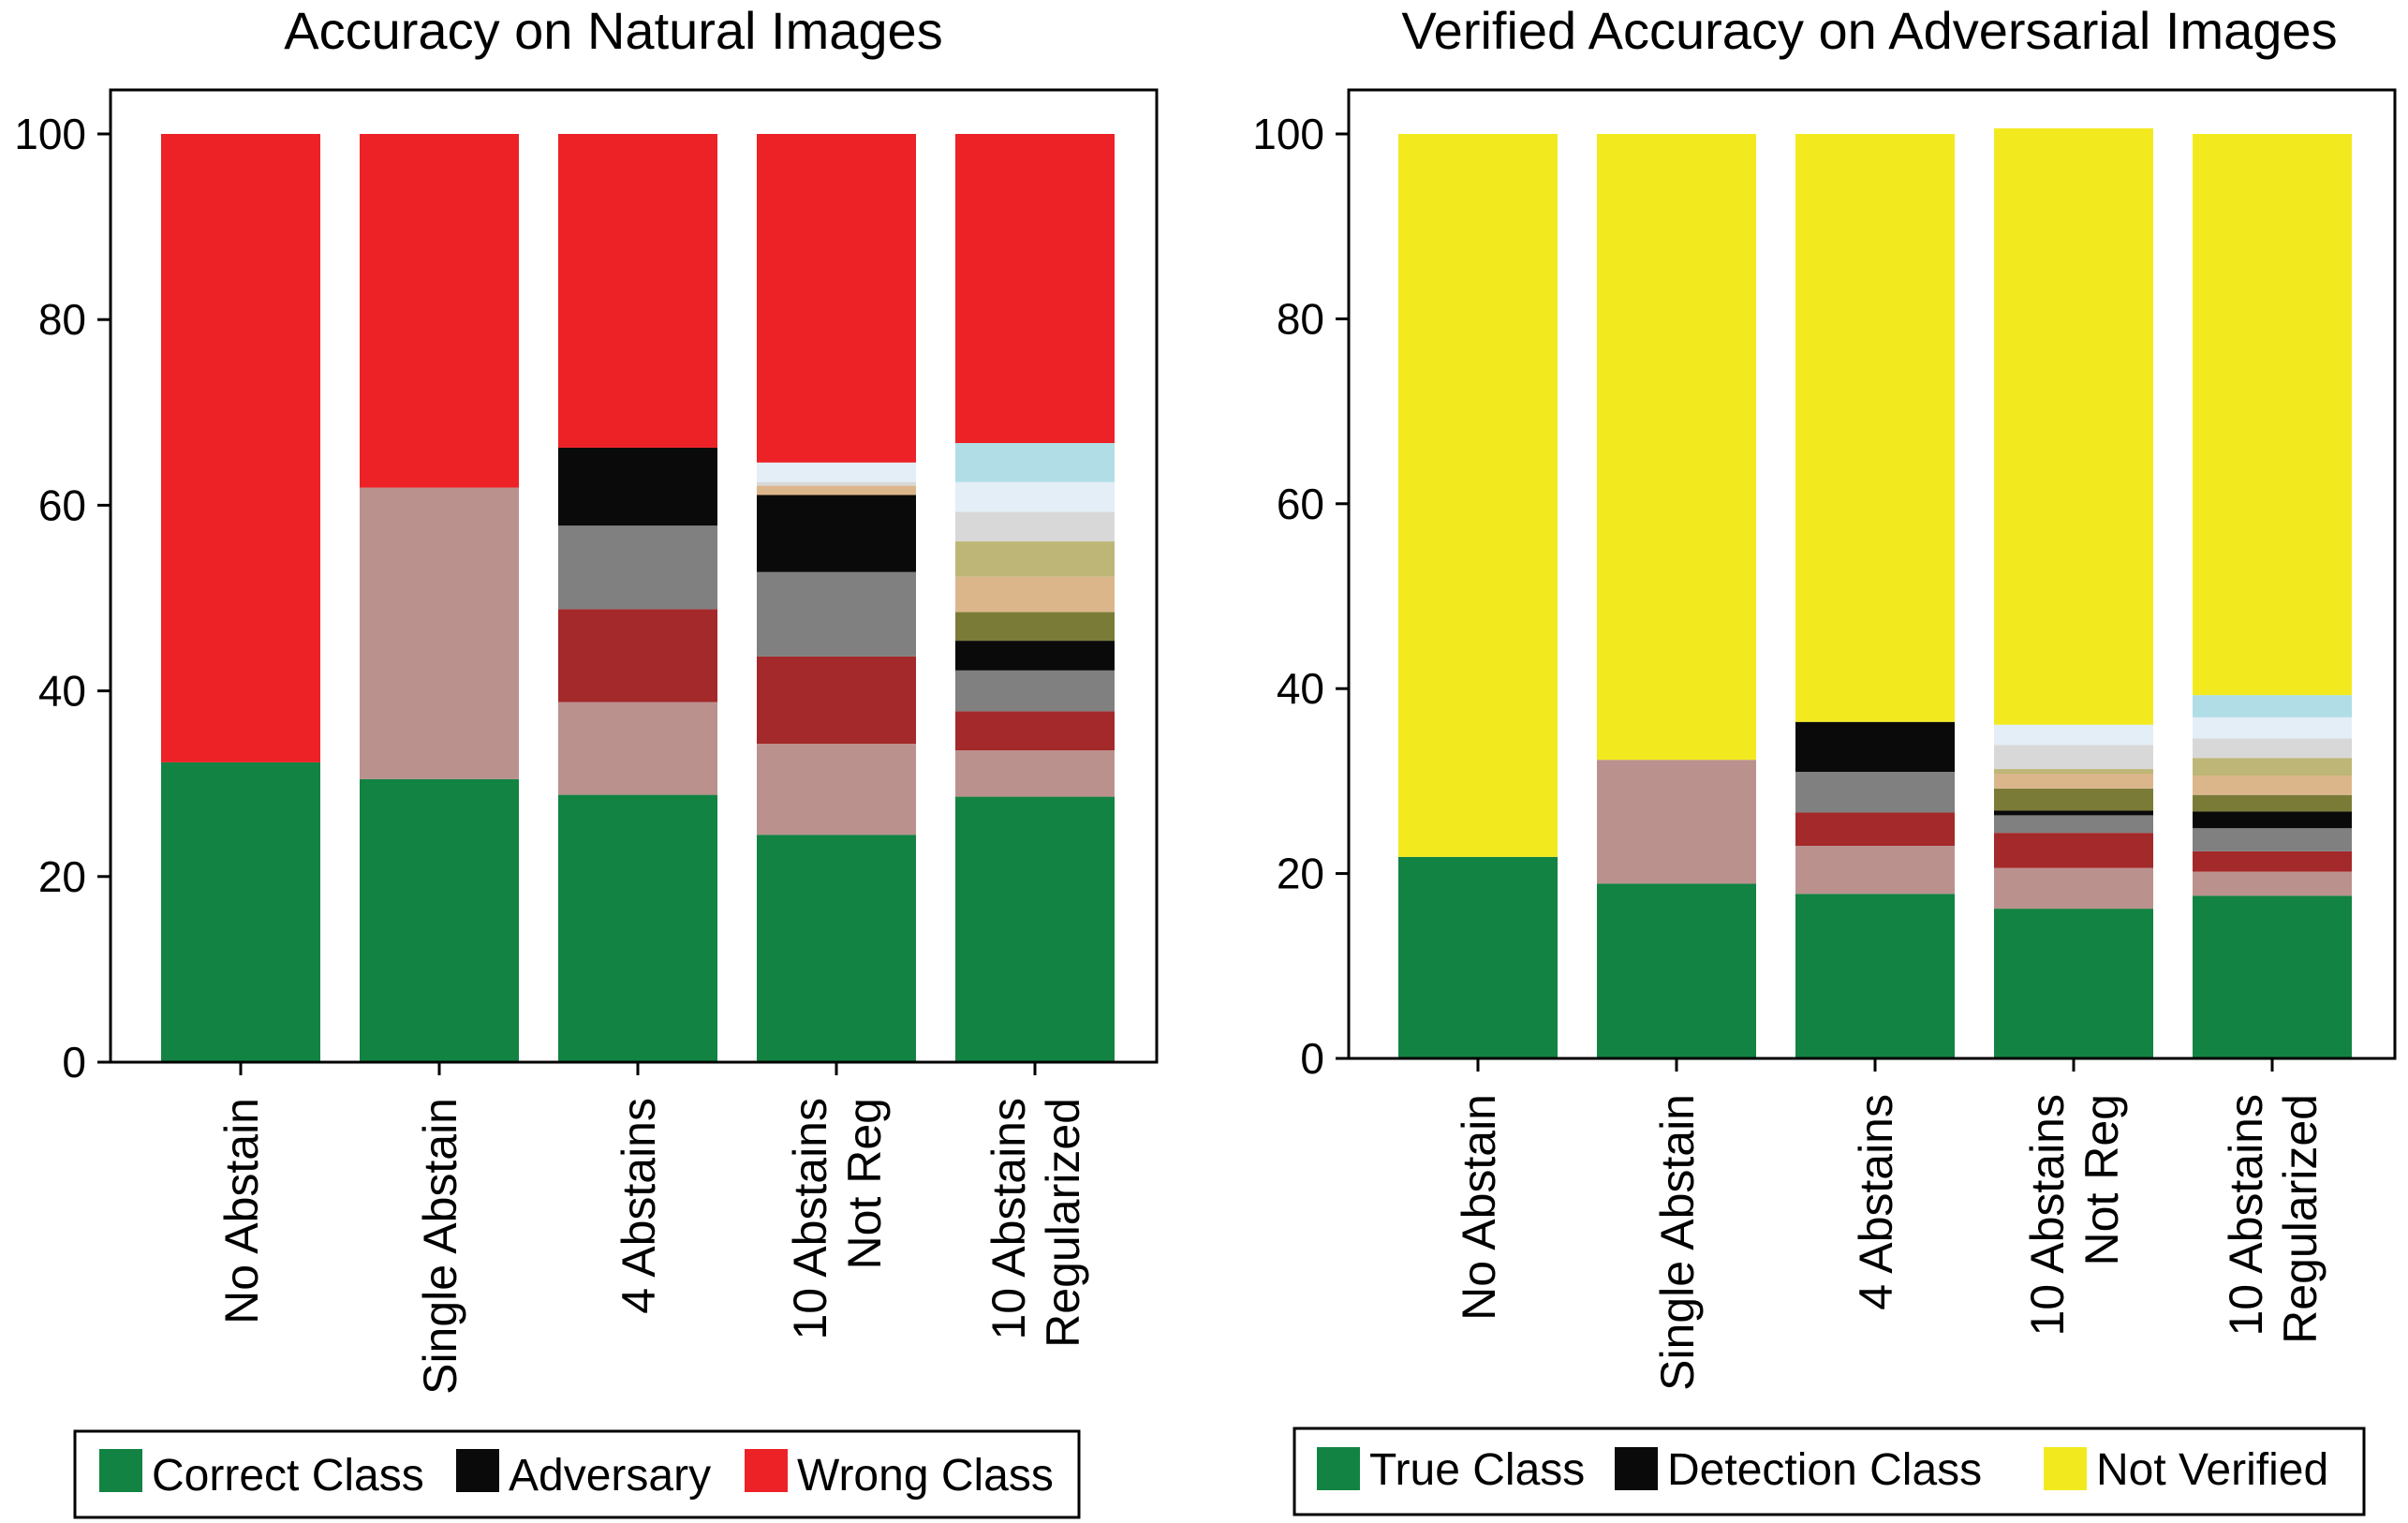  What do you see at coordinates (1824, 1470) in the screenshot?
I see `legend-label: Detection Class` at bounding box center [1824, 1470].